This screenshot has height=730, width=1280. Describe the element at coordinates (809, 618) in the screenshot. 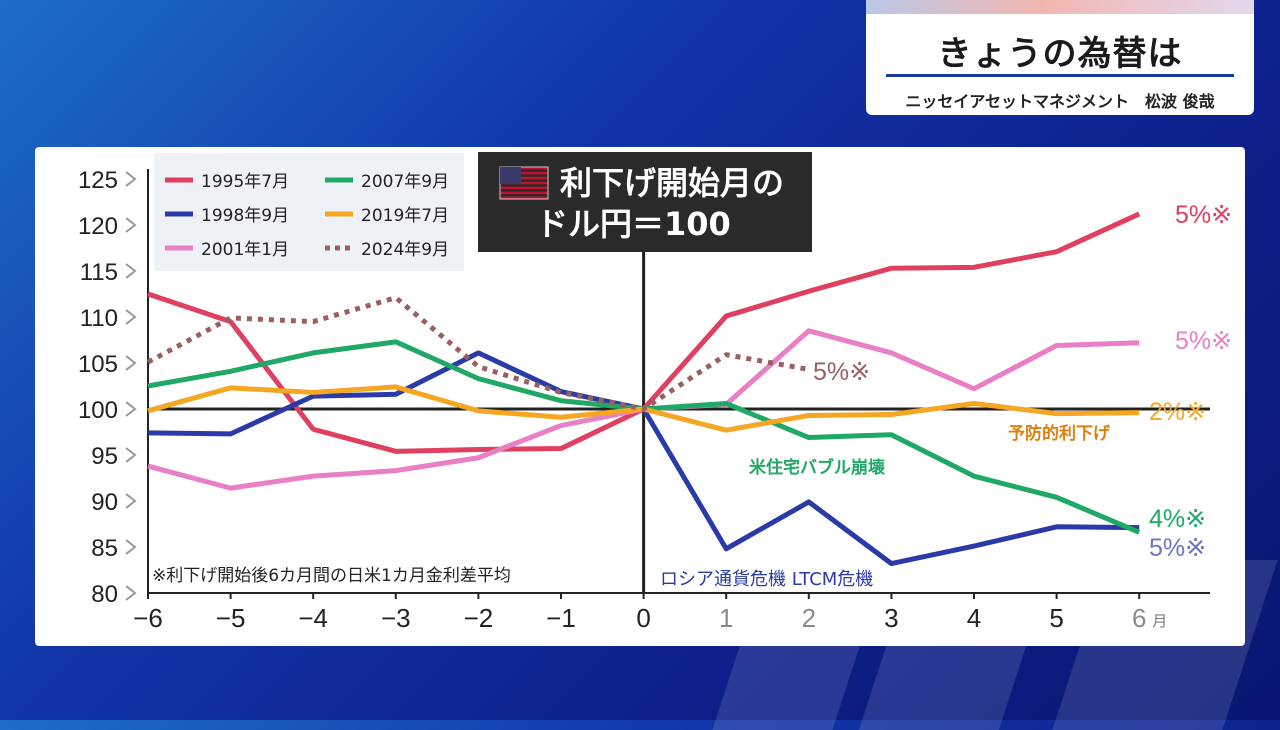

I see `x-tick-label: 2` at that location.